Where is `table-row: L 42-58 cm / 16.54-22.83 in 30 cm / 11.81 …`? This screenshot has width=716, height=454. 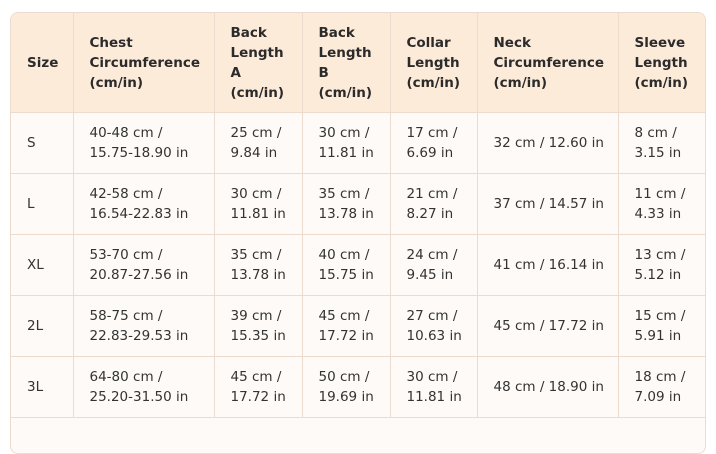 table-row: L 42-58 cm / 16.54-22.83 in 30 cm / 11.81 … is located at coordinates (358, 204).